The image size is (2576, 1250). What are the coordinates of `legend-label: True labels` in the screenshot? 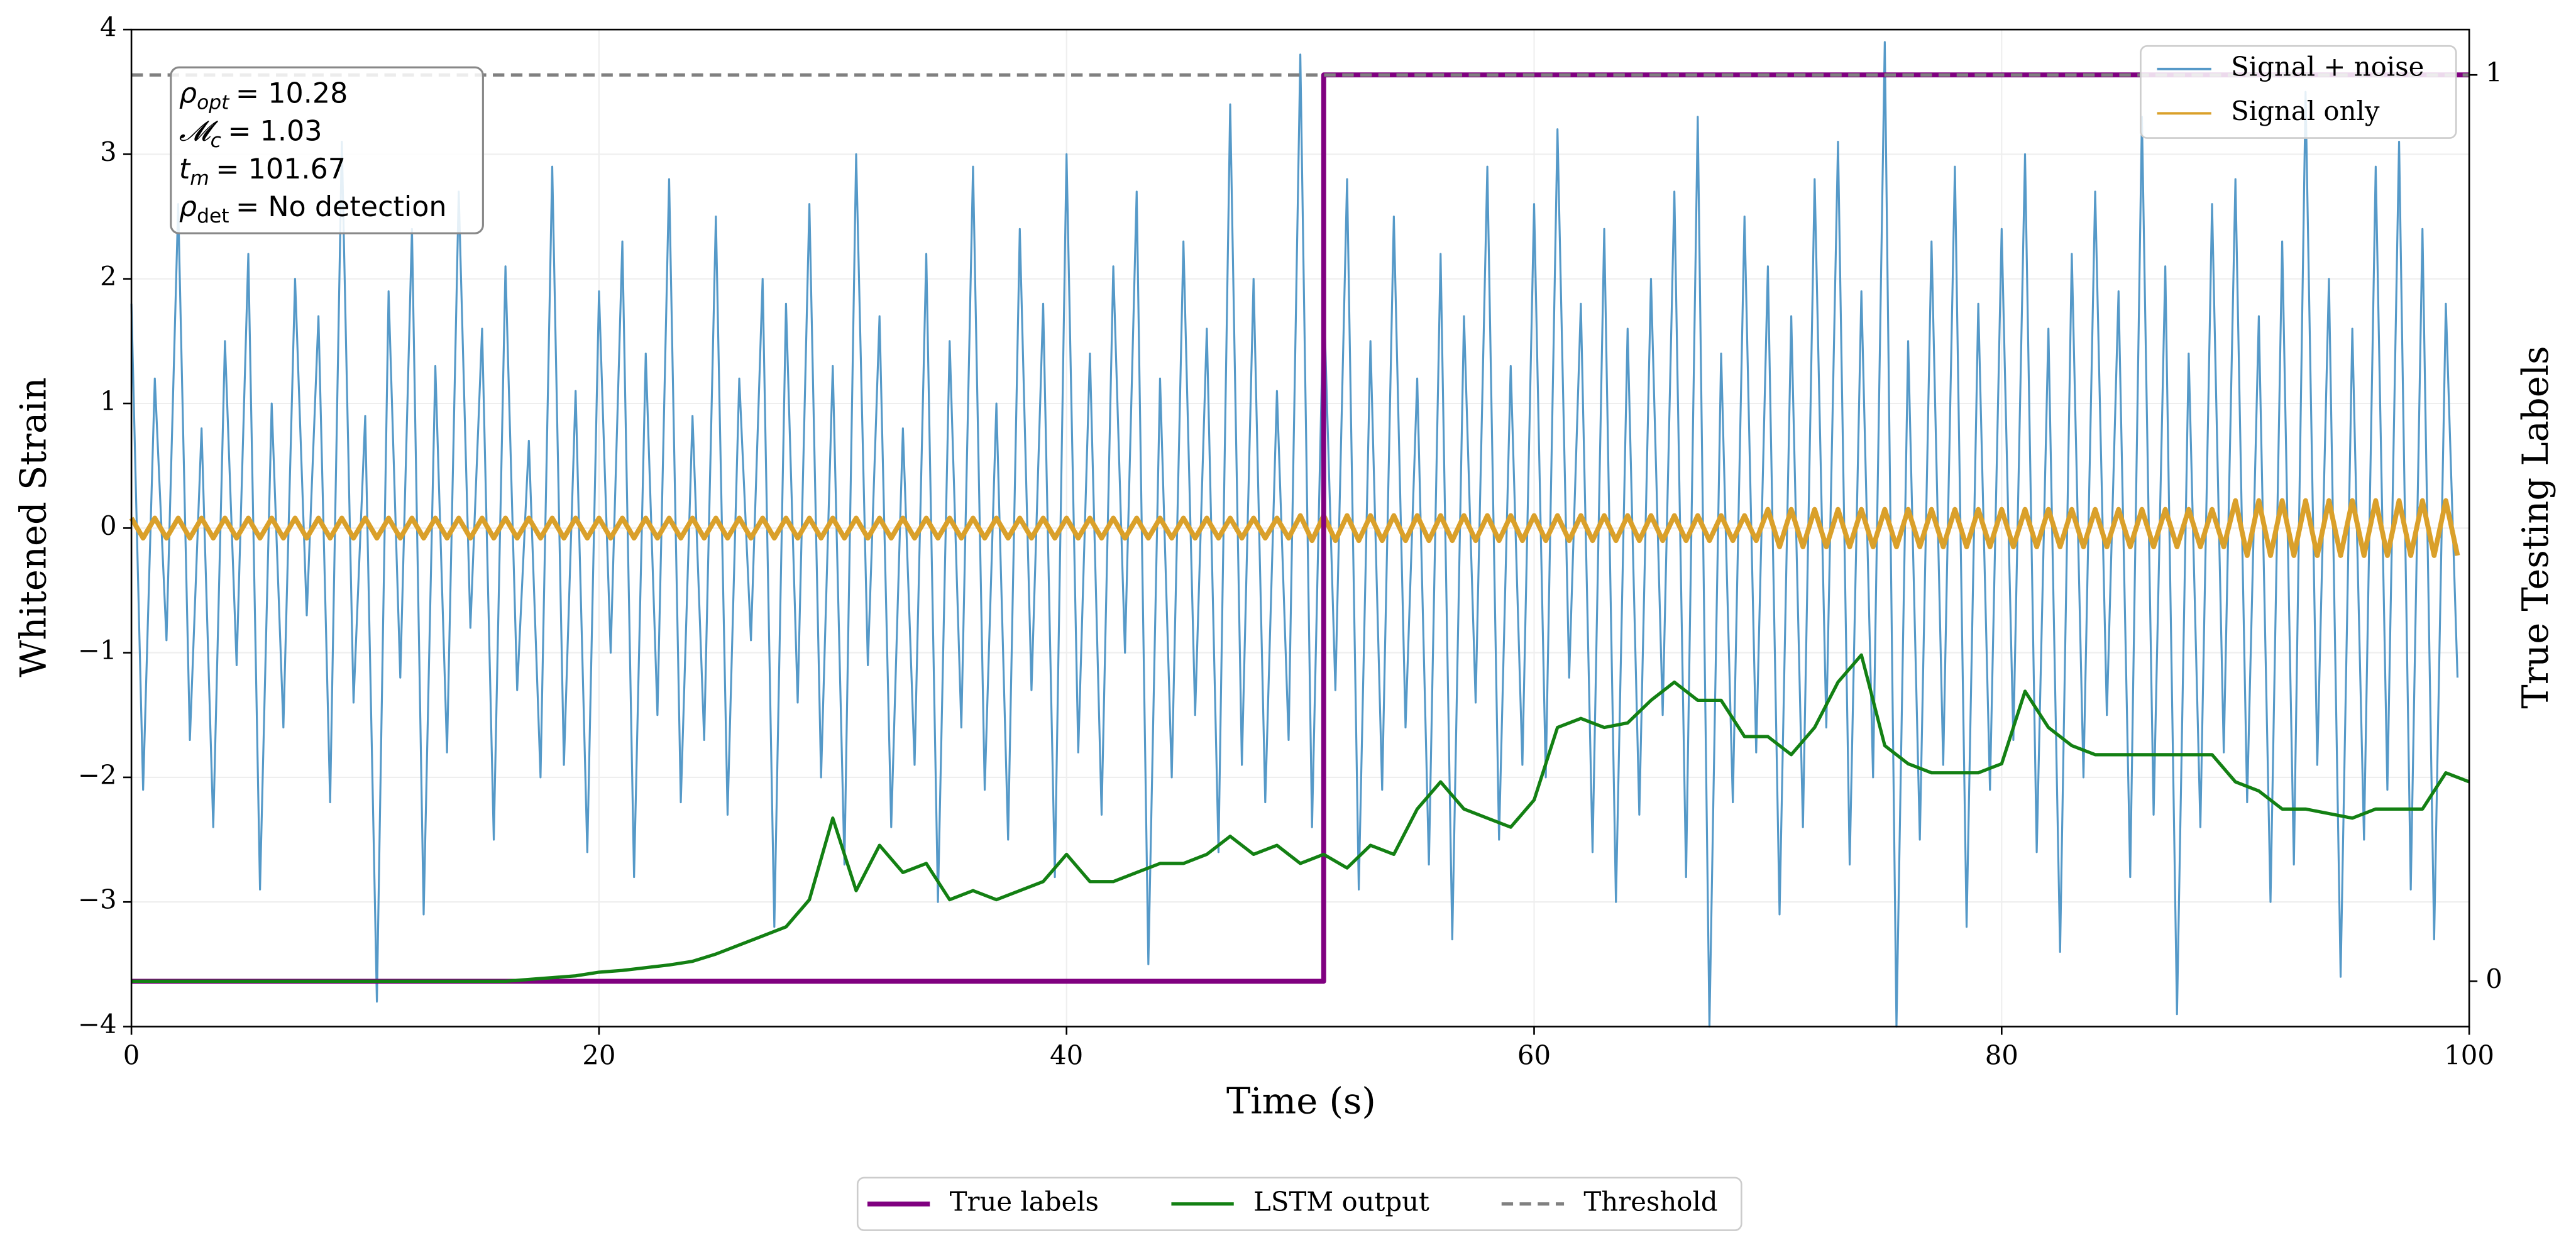 It's located at (1024, 1201).